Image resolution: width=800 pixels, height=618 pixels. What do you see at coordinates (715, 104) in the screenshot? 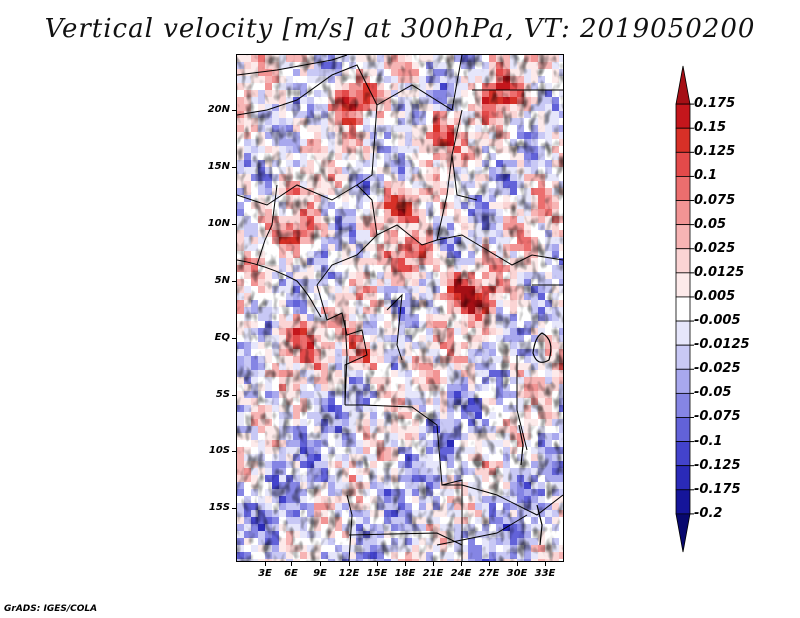
I see `colorbar-level-label: 0.175` at bounding box center [715, 104].